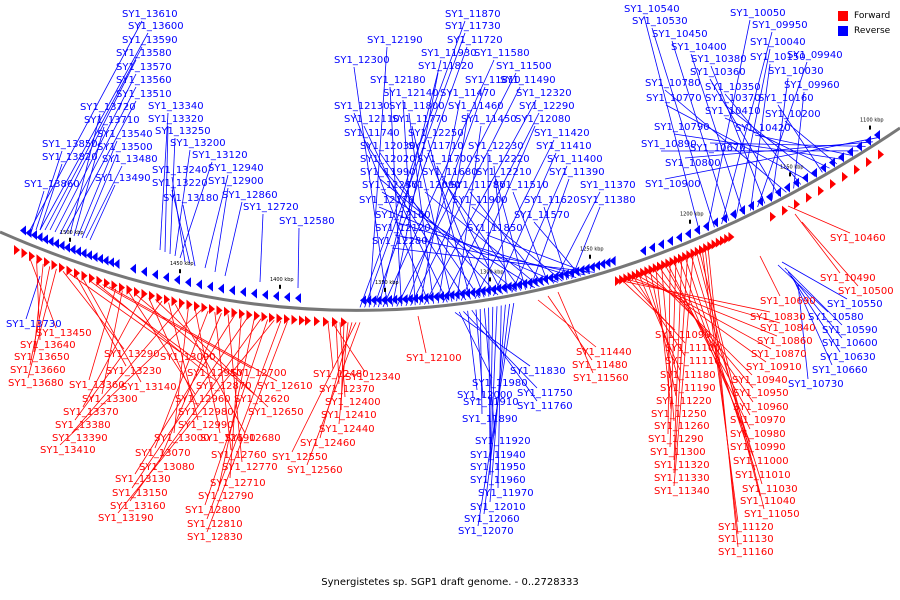 Image resolution: width=900 pixels, height=600 pixels. Describe the element at coordinates (475, 40) in the screenshot. I see `reverse-gene-label: SY1_11720` at that location.